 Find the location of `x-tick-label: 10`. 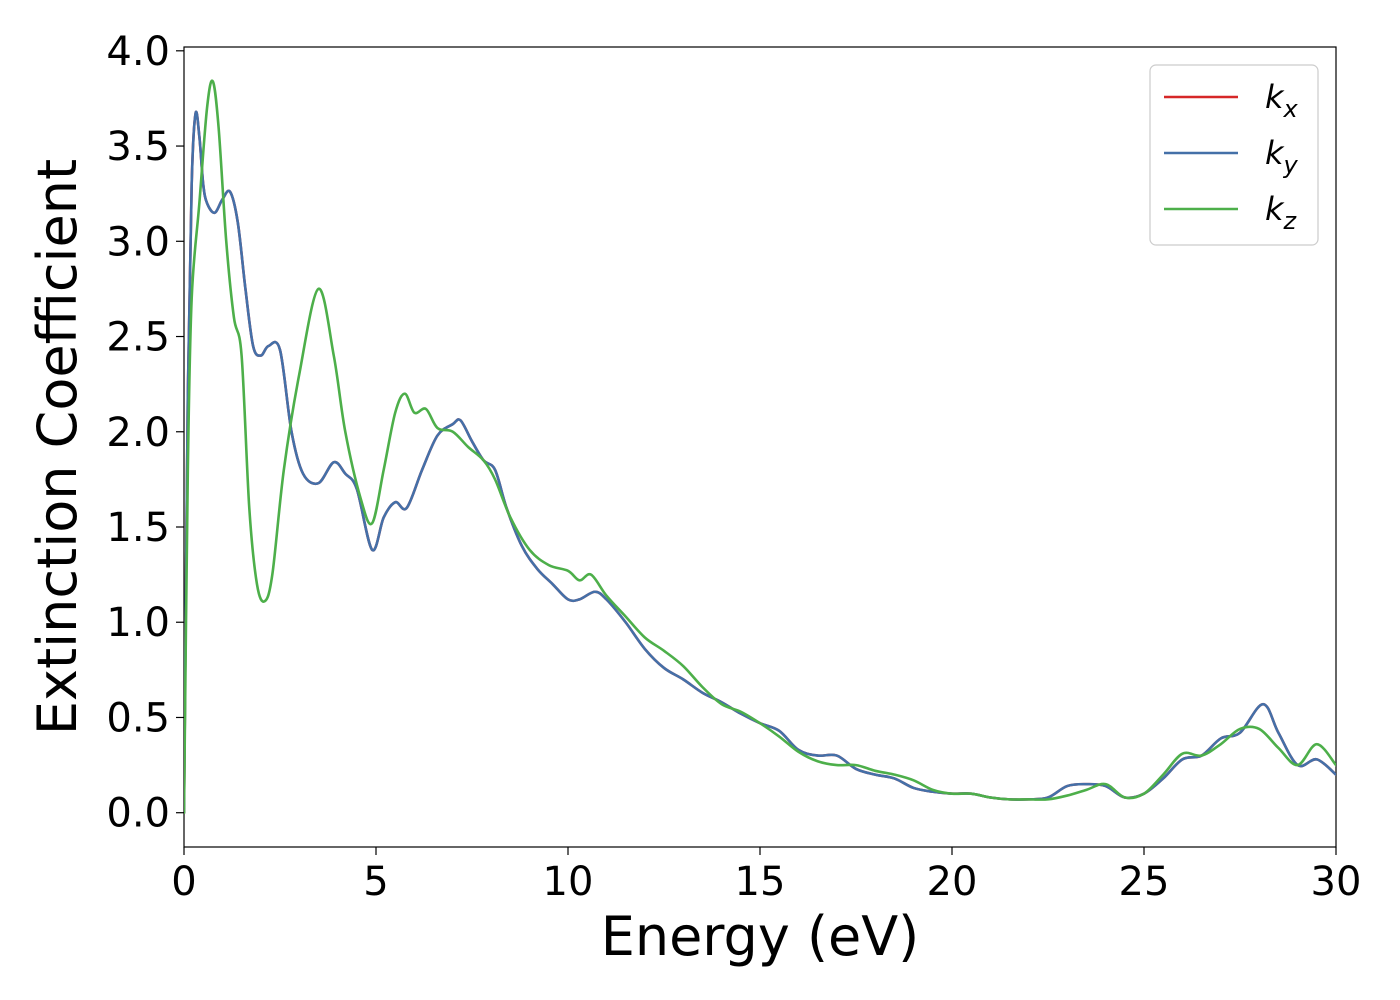

x-tick-label: 10 is located at coordinates (568, 882).